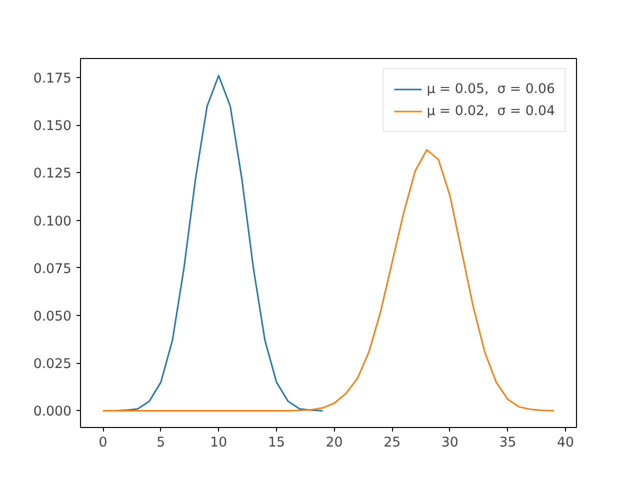 The width and height of the screenshot is (640, 480). I want to click on y-tick-label: 0.100, so click(52, 222).